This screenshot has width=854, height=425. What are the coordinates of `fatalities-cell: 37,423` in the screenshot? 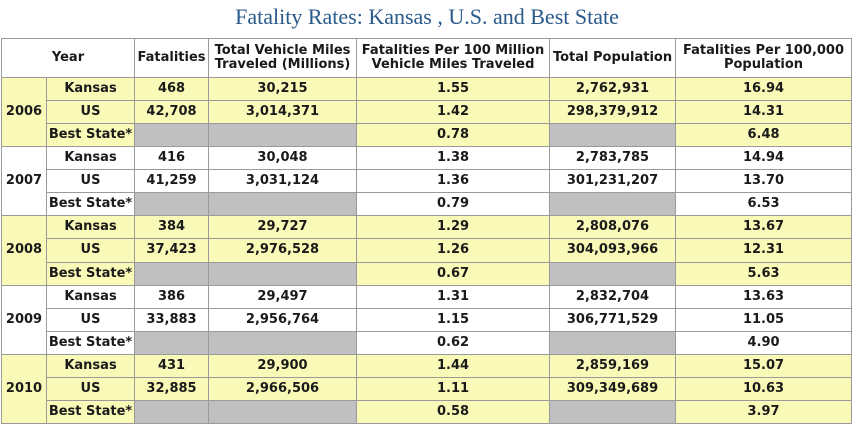 It's located at (172, 250).